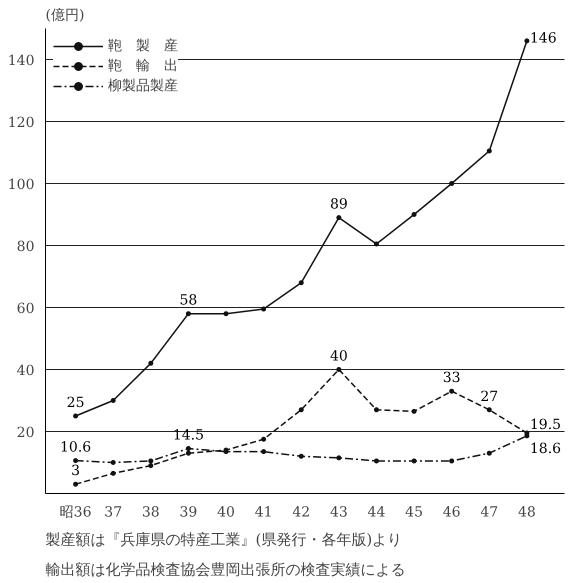 The width and height of the screenshot is (574, 583). What do you see at coordinates (546, 448) in the screenshot?
I see `data-label: 18.6` at bounding box center [546, 448].